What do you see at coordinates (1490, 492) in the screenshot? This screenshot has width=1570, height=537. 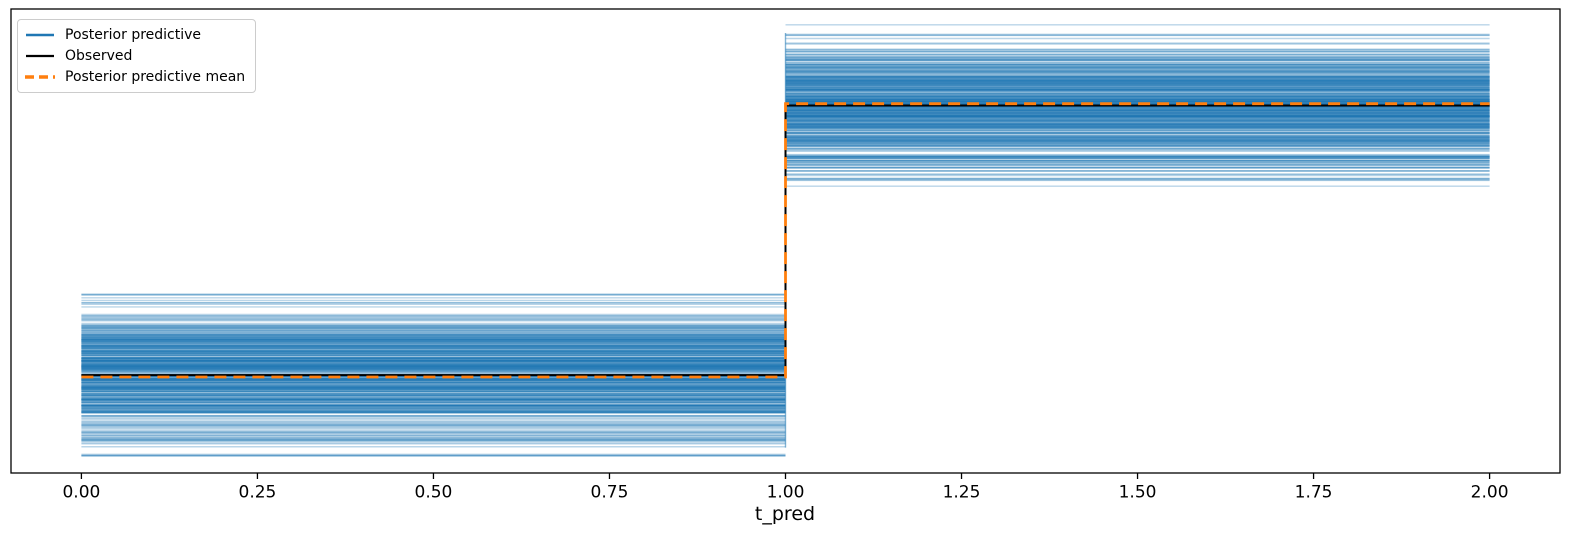 I see `x-tick-label: 2.00` at bounding box center [1490, 492].